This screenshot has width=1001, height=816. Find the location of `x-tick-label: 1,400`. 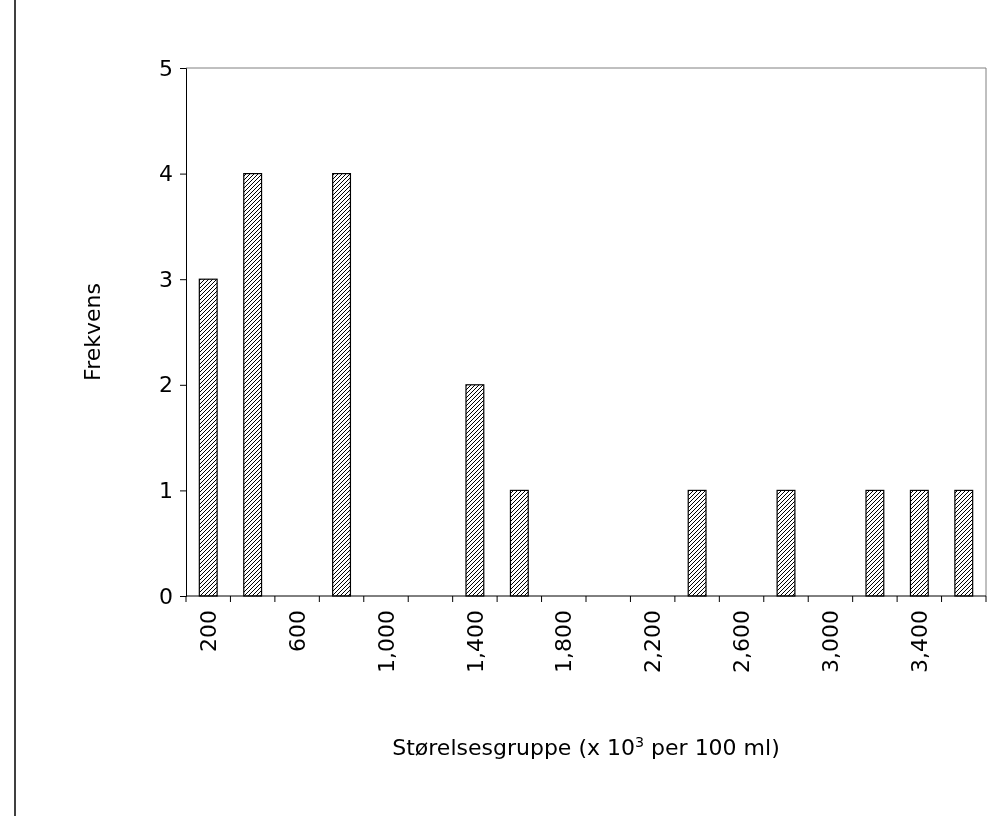

x-tick-label: 1,400 is located at coordinates (475, 641).